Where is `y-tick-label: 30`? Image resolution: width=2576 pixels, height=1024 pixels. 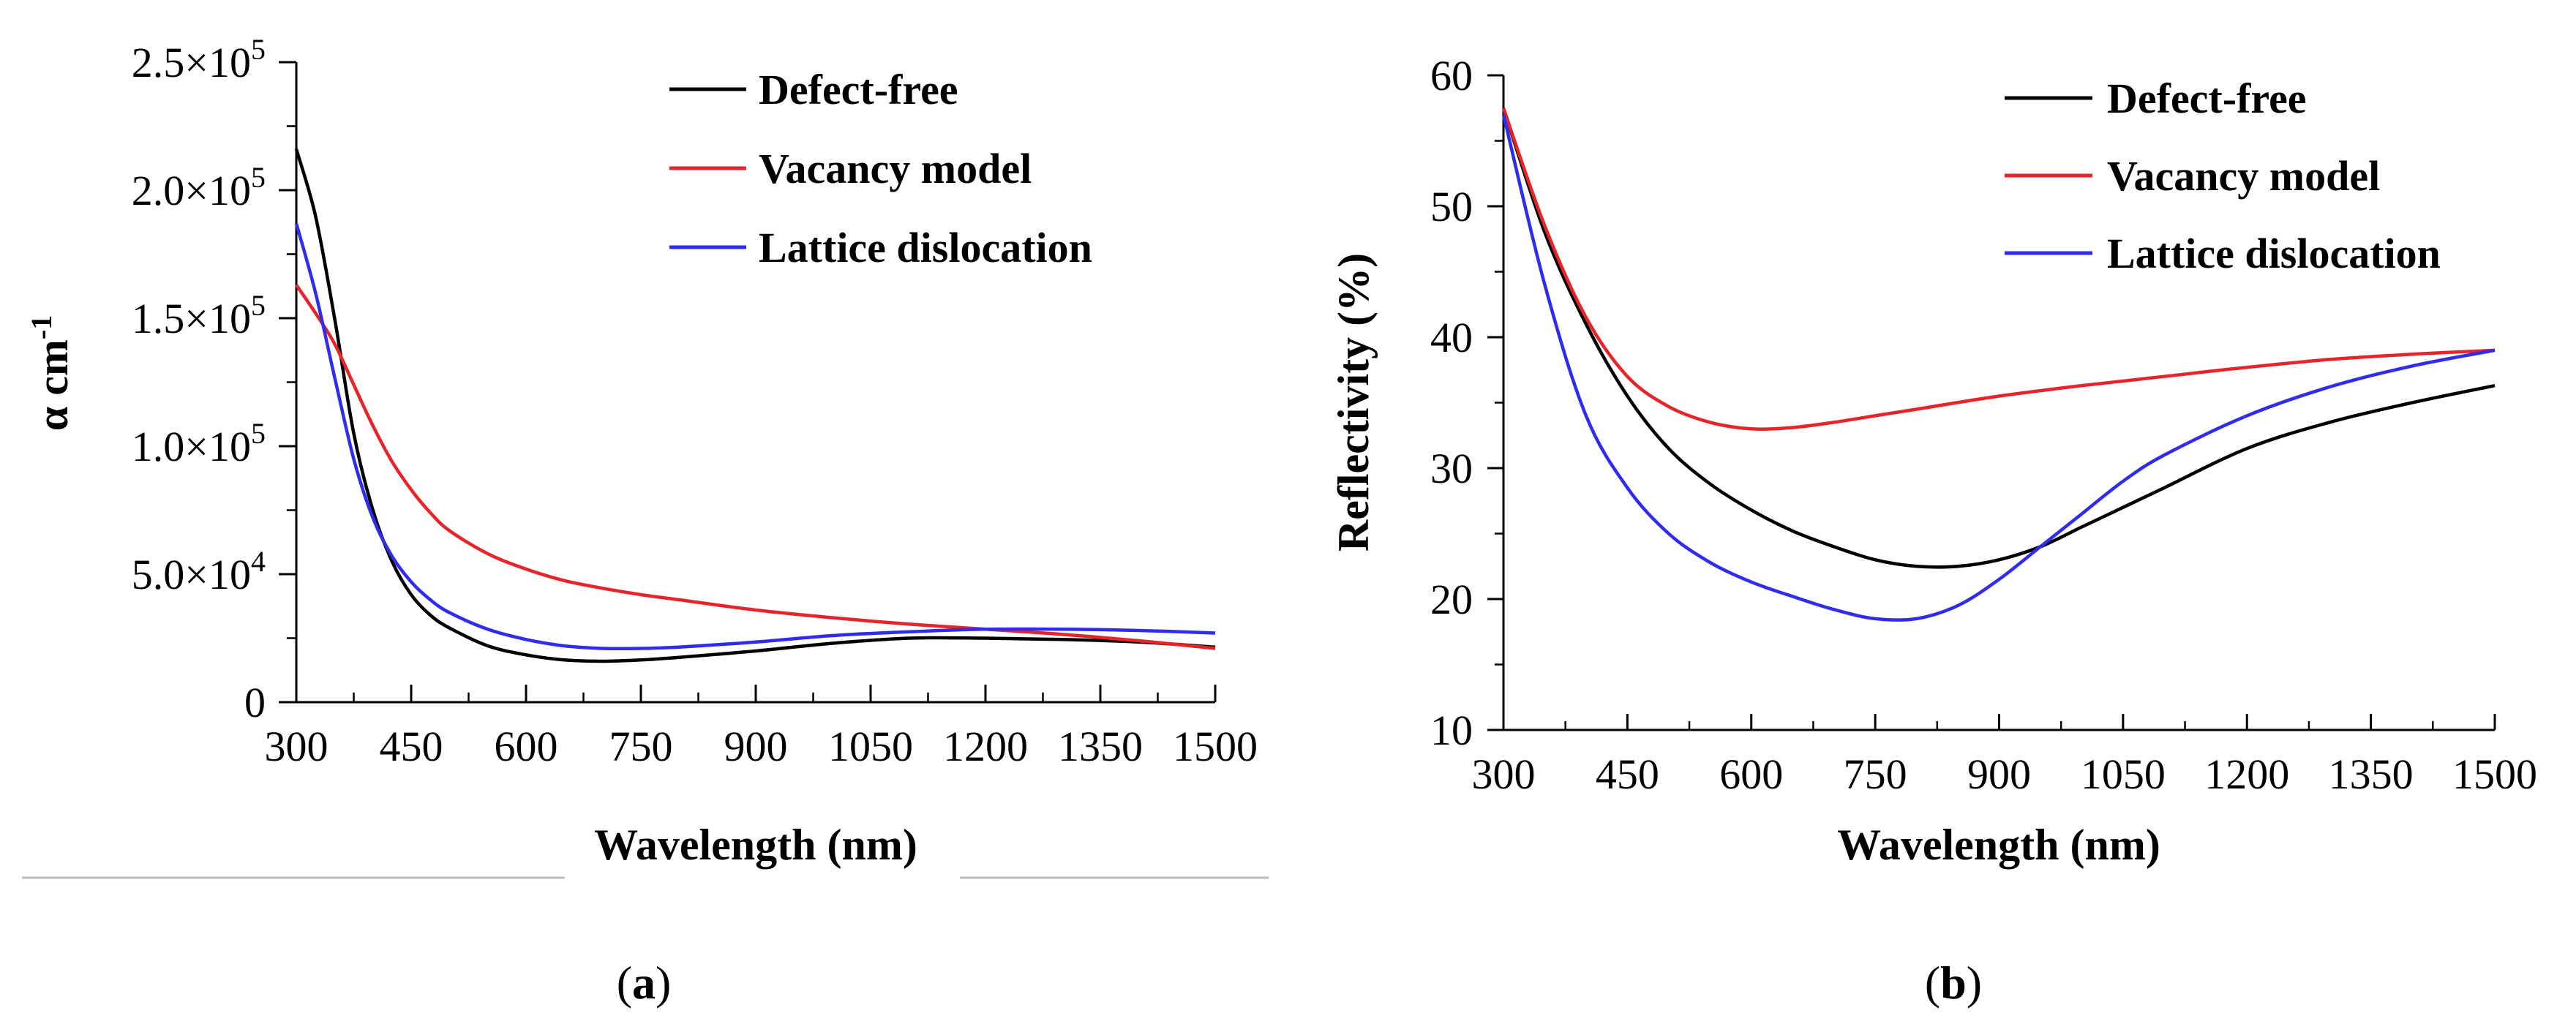
y-tick-label: 30 is located at coordinates (1451, 468).